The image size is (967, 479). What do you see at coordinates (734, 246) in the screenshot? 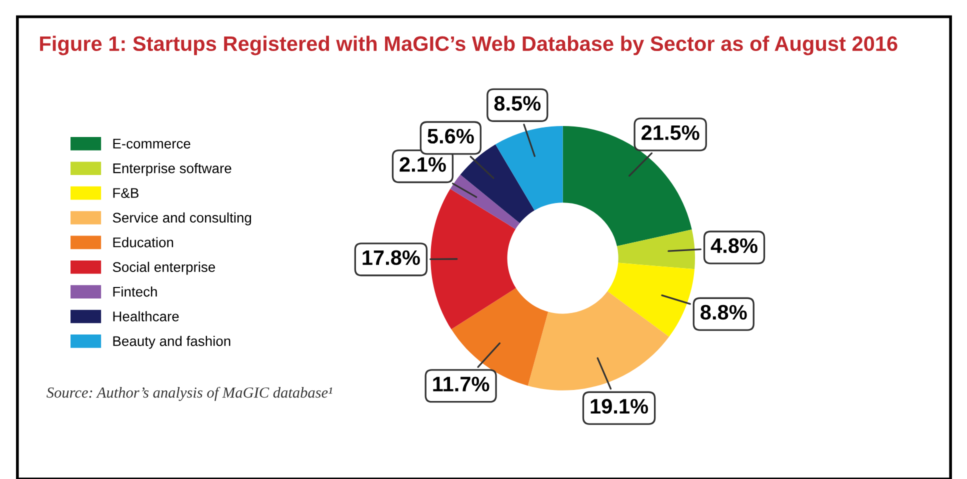
I see `data-label: 4.8%` at bounding box center [734, 246].